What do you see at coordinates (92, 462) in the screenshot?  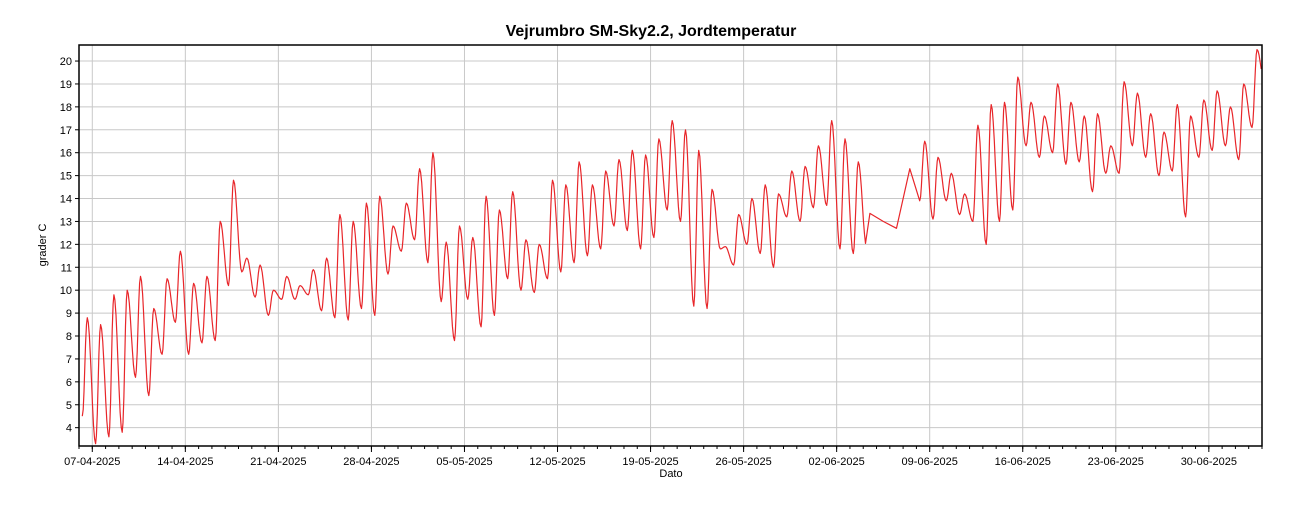 I see `x-tick-label: 07-04-2025` at bounding box center [92, 462].